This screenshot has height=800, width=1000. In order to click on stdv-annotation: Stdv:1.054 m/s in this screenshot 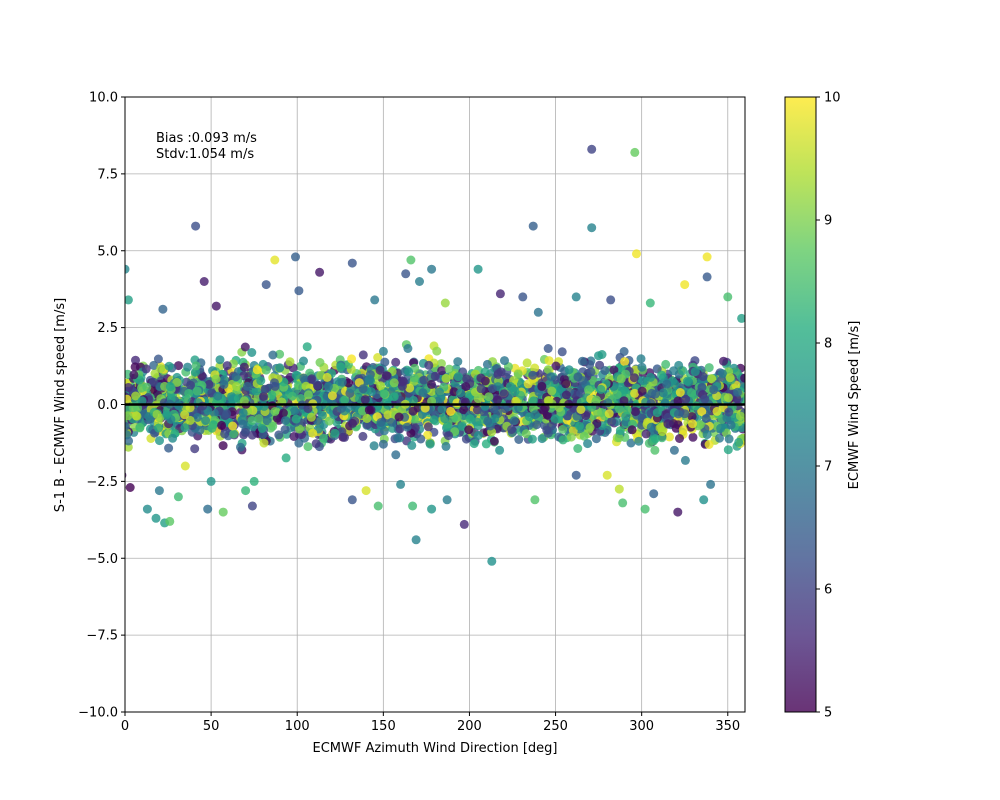, I will do `click(205, 154)`.